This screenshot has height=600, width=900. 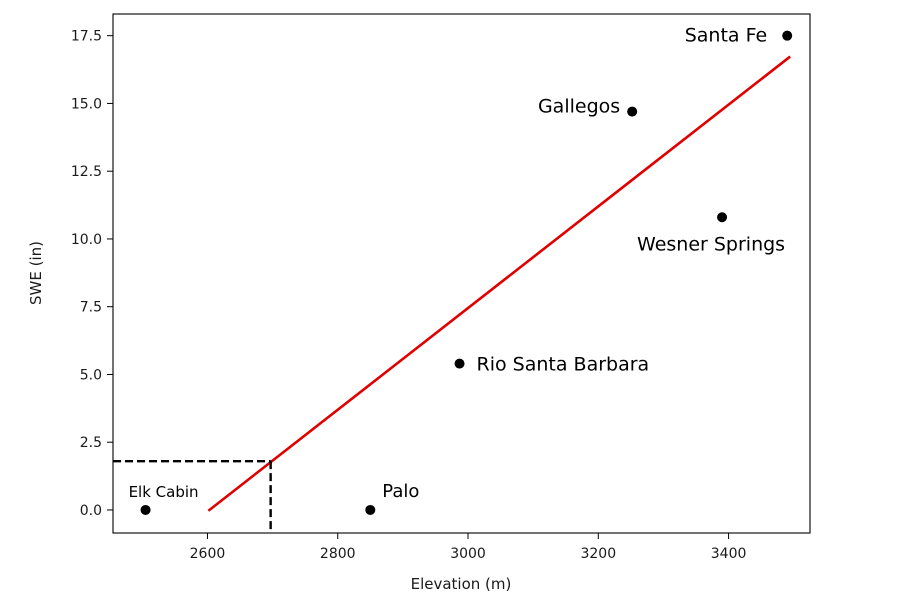 What do you see at coordinates (86, 37) in the screenshot?
I see `y-tick-label: 17.5` at bounding box center [86, 37].